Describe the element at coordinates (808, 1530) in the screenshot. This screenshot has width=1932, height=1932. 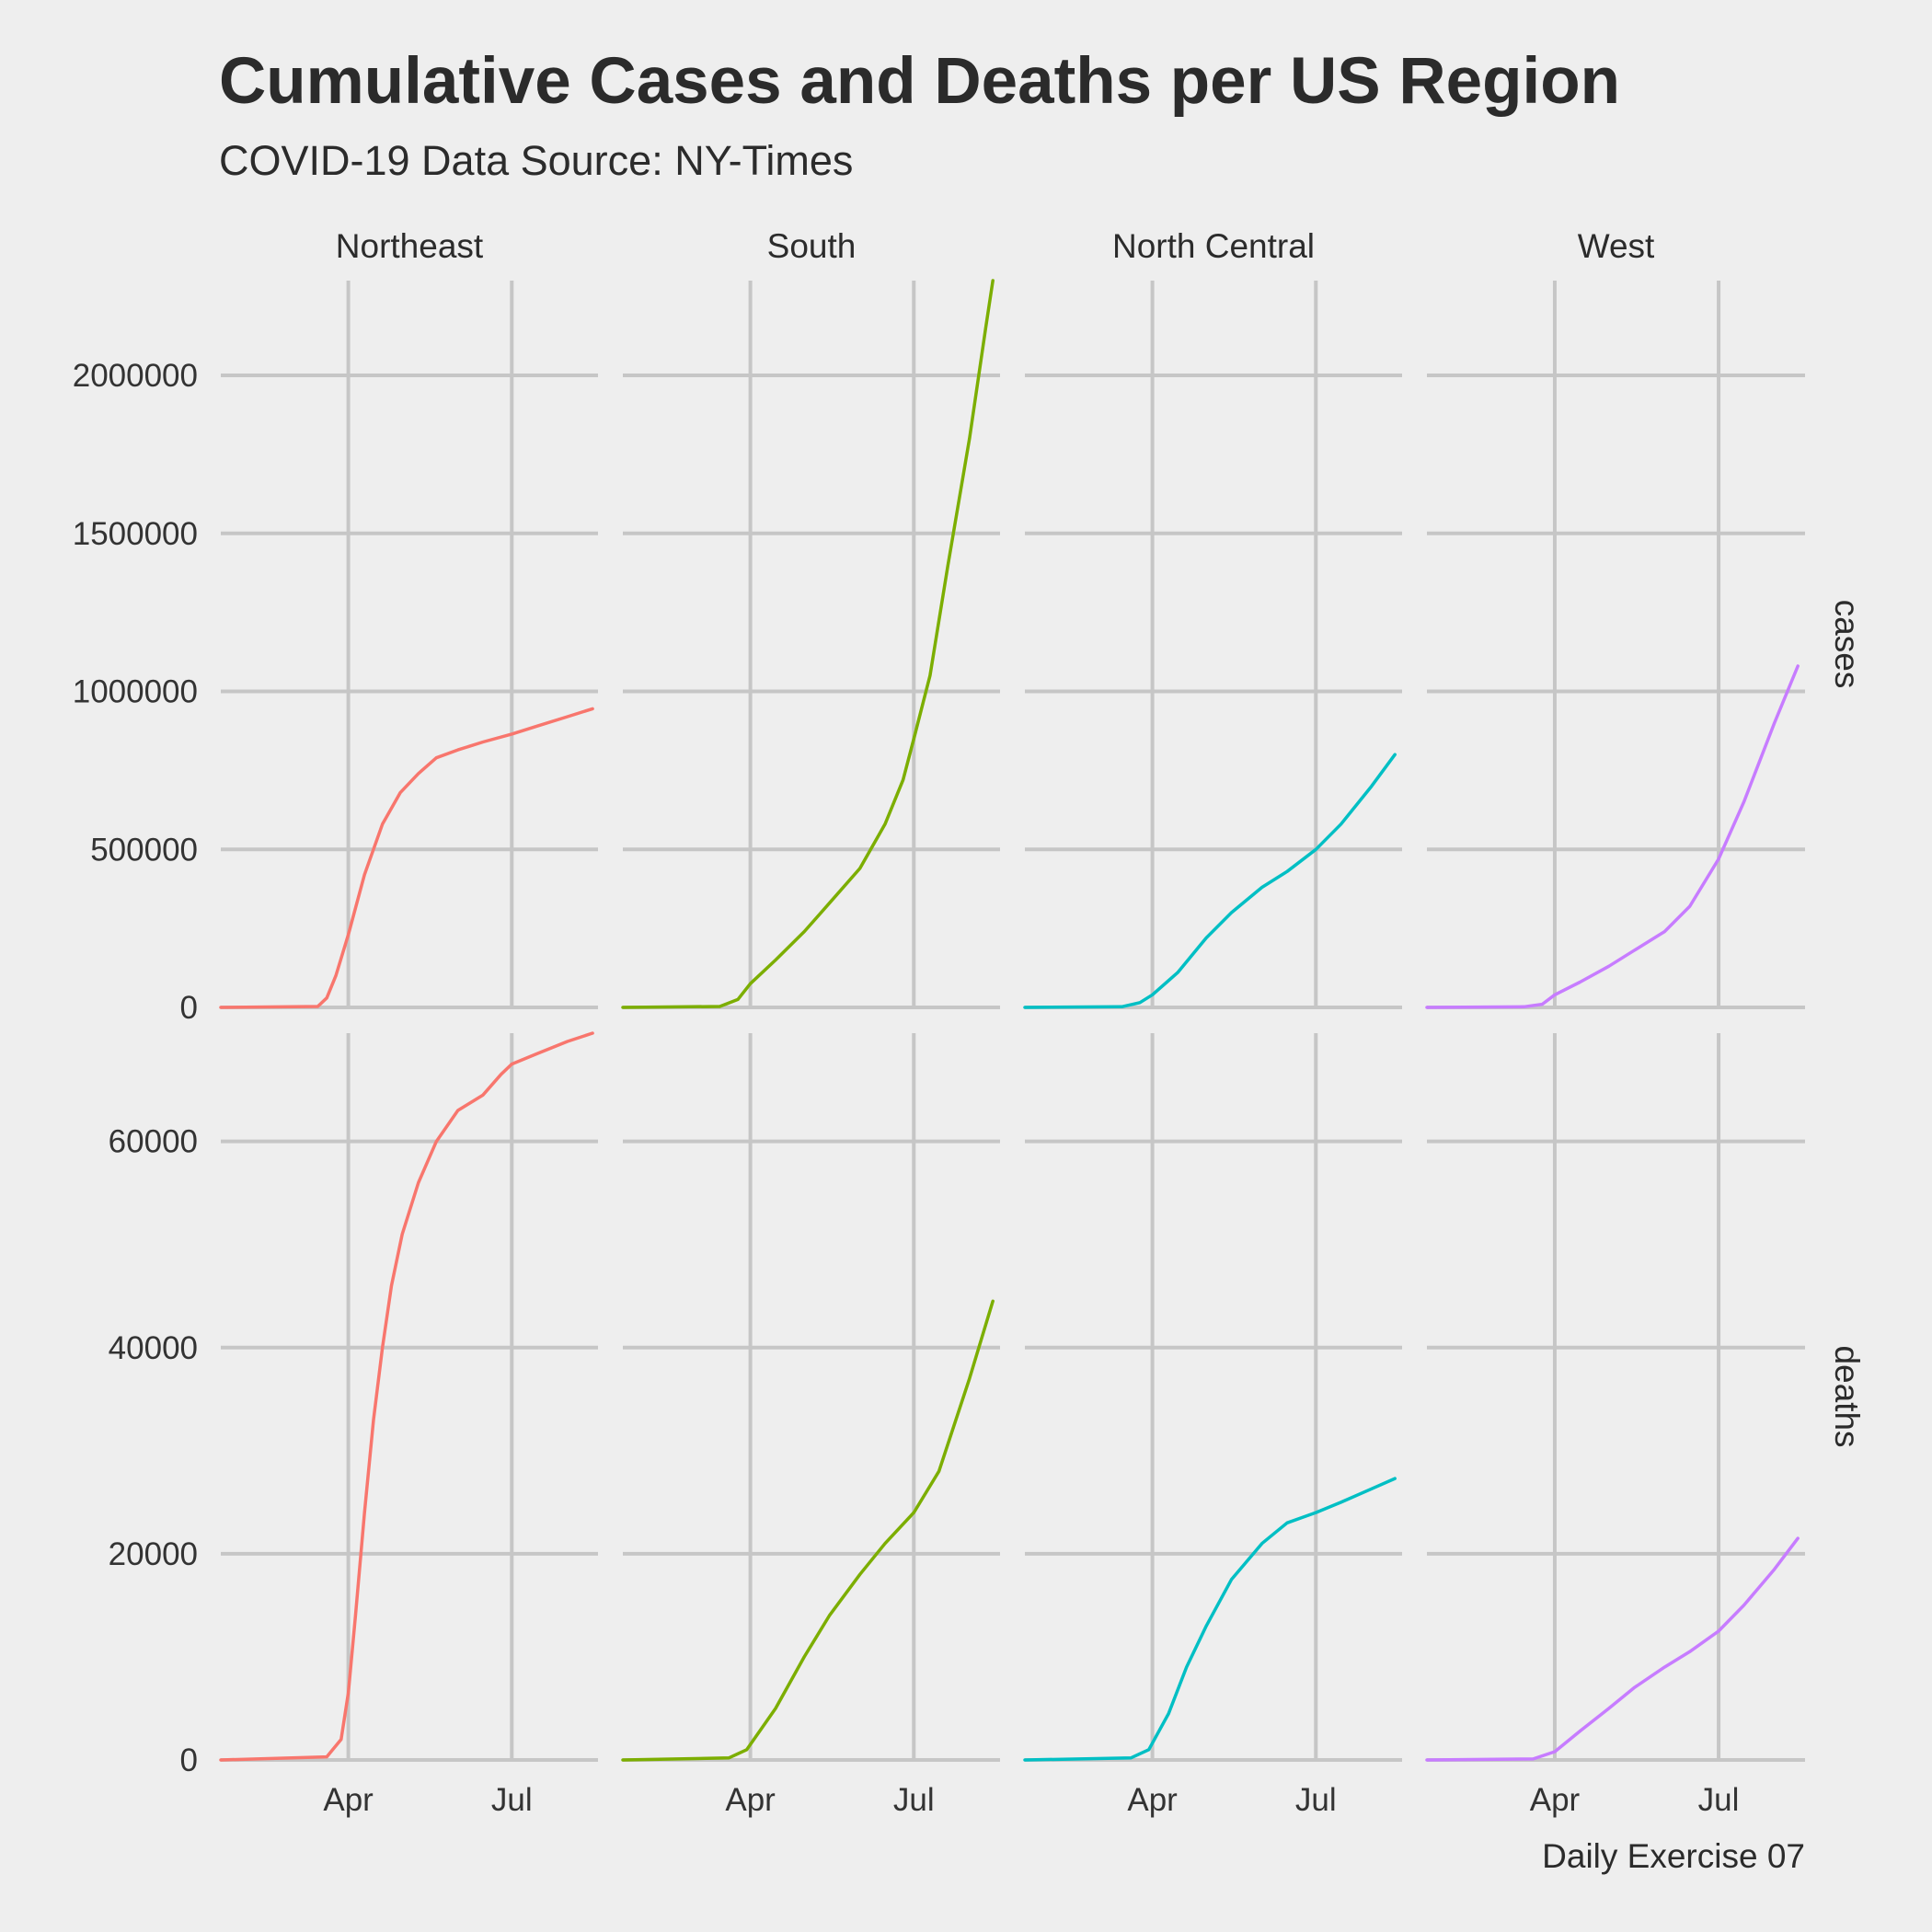
I see `series-line-south-deaths` at that location.